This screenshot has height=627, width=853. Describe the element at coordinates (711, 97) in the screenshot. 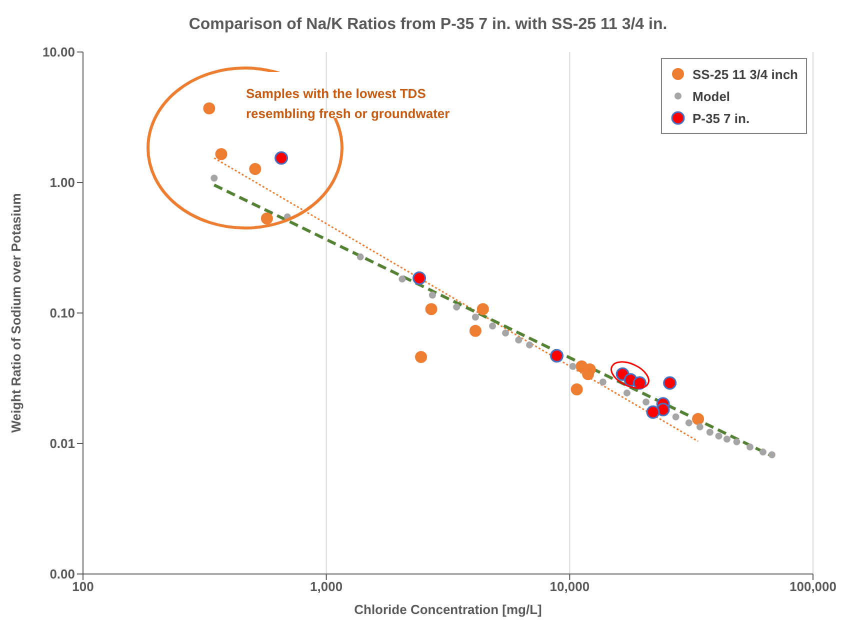

I see `legend-label: Model` at that location.